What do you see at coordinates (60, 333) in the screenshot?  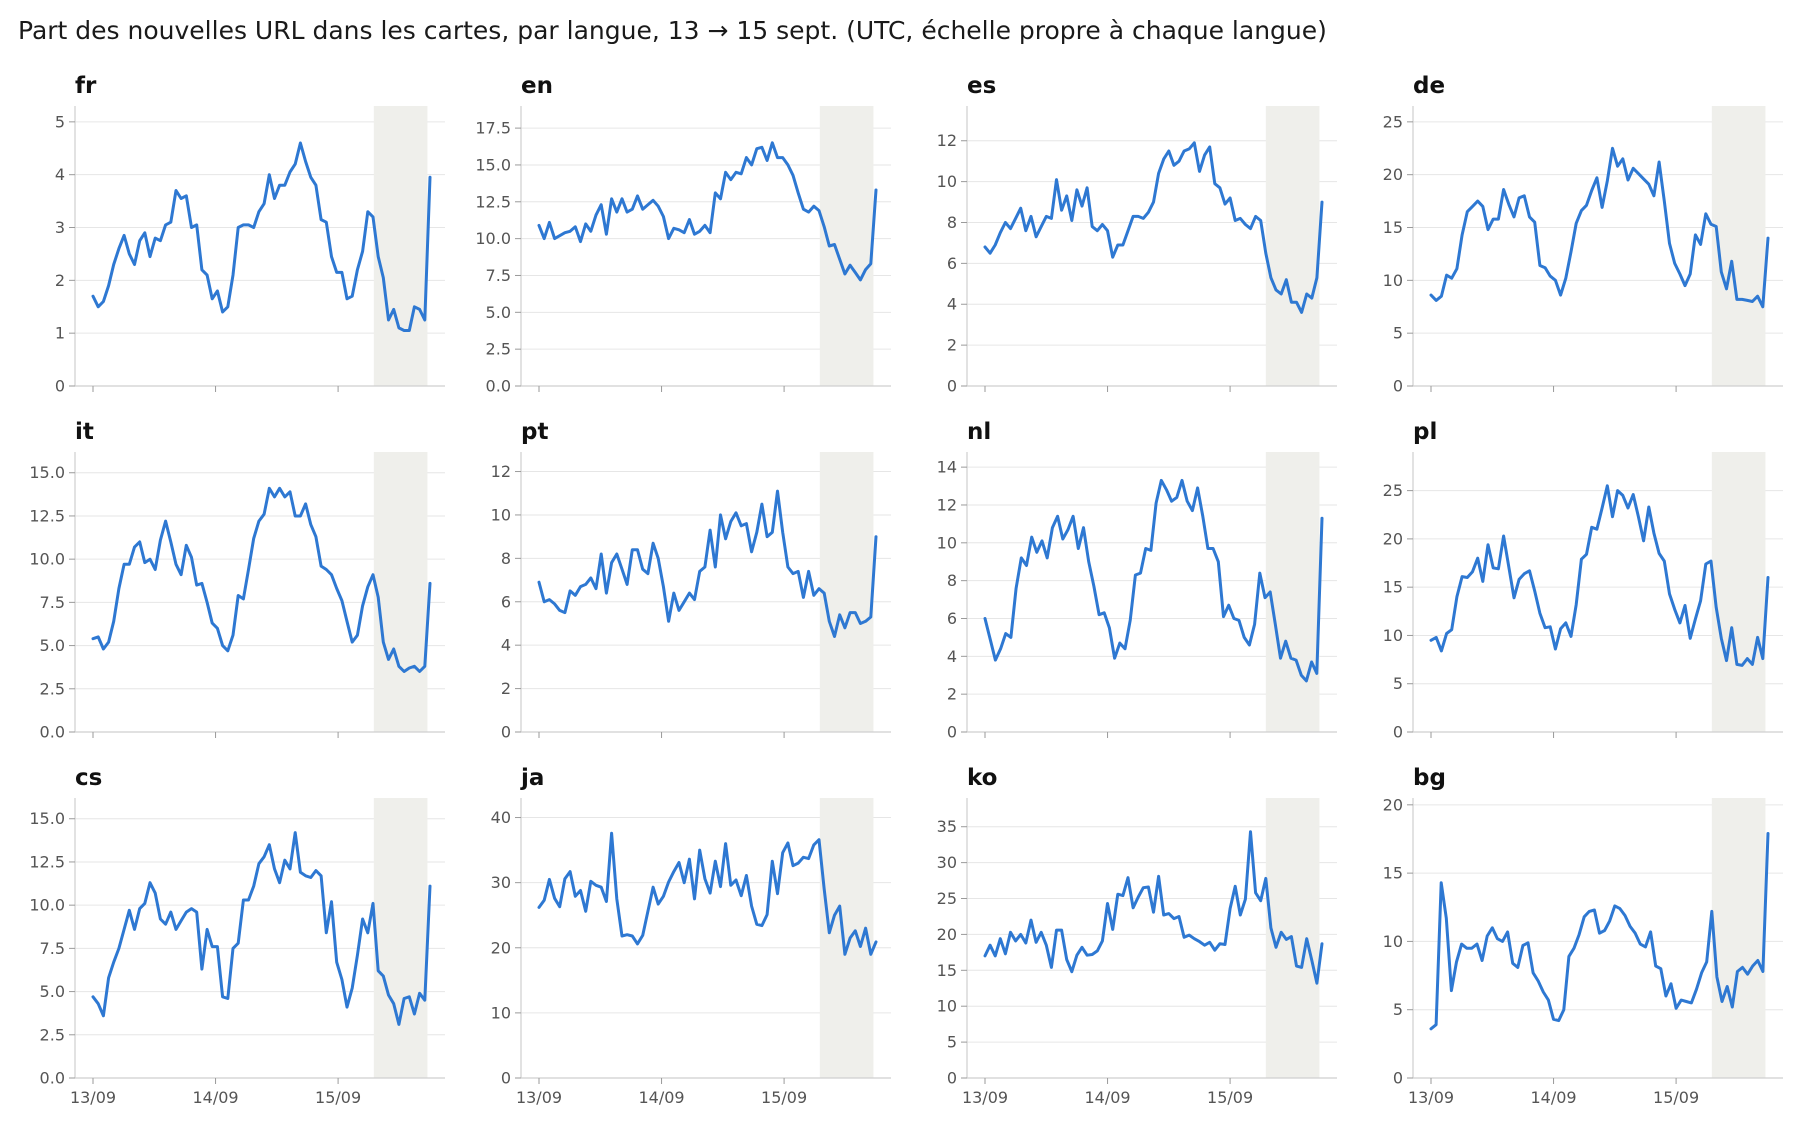 I see `y-tick-label: 1` at bounding box center [60, 333].